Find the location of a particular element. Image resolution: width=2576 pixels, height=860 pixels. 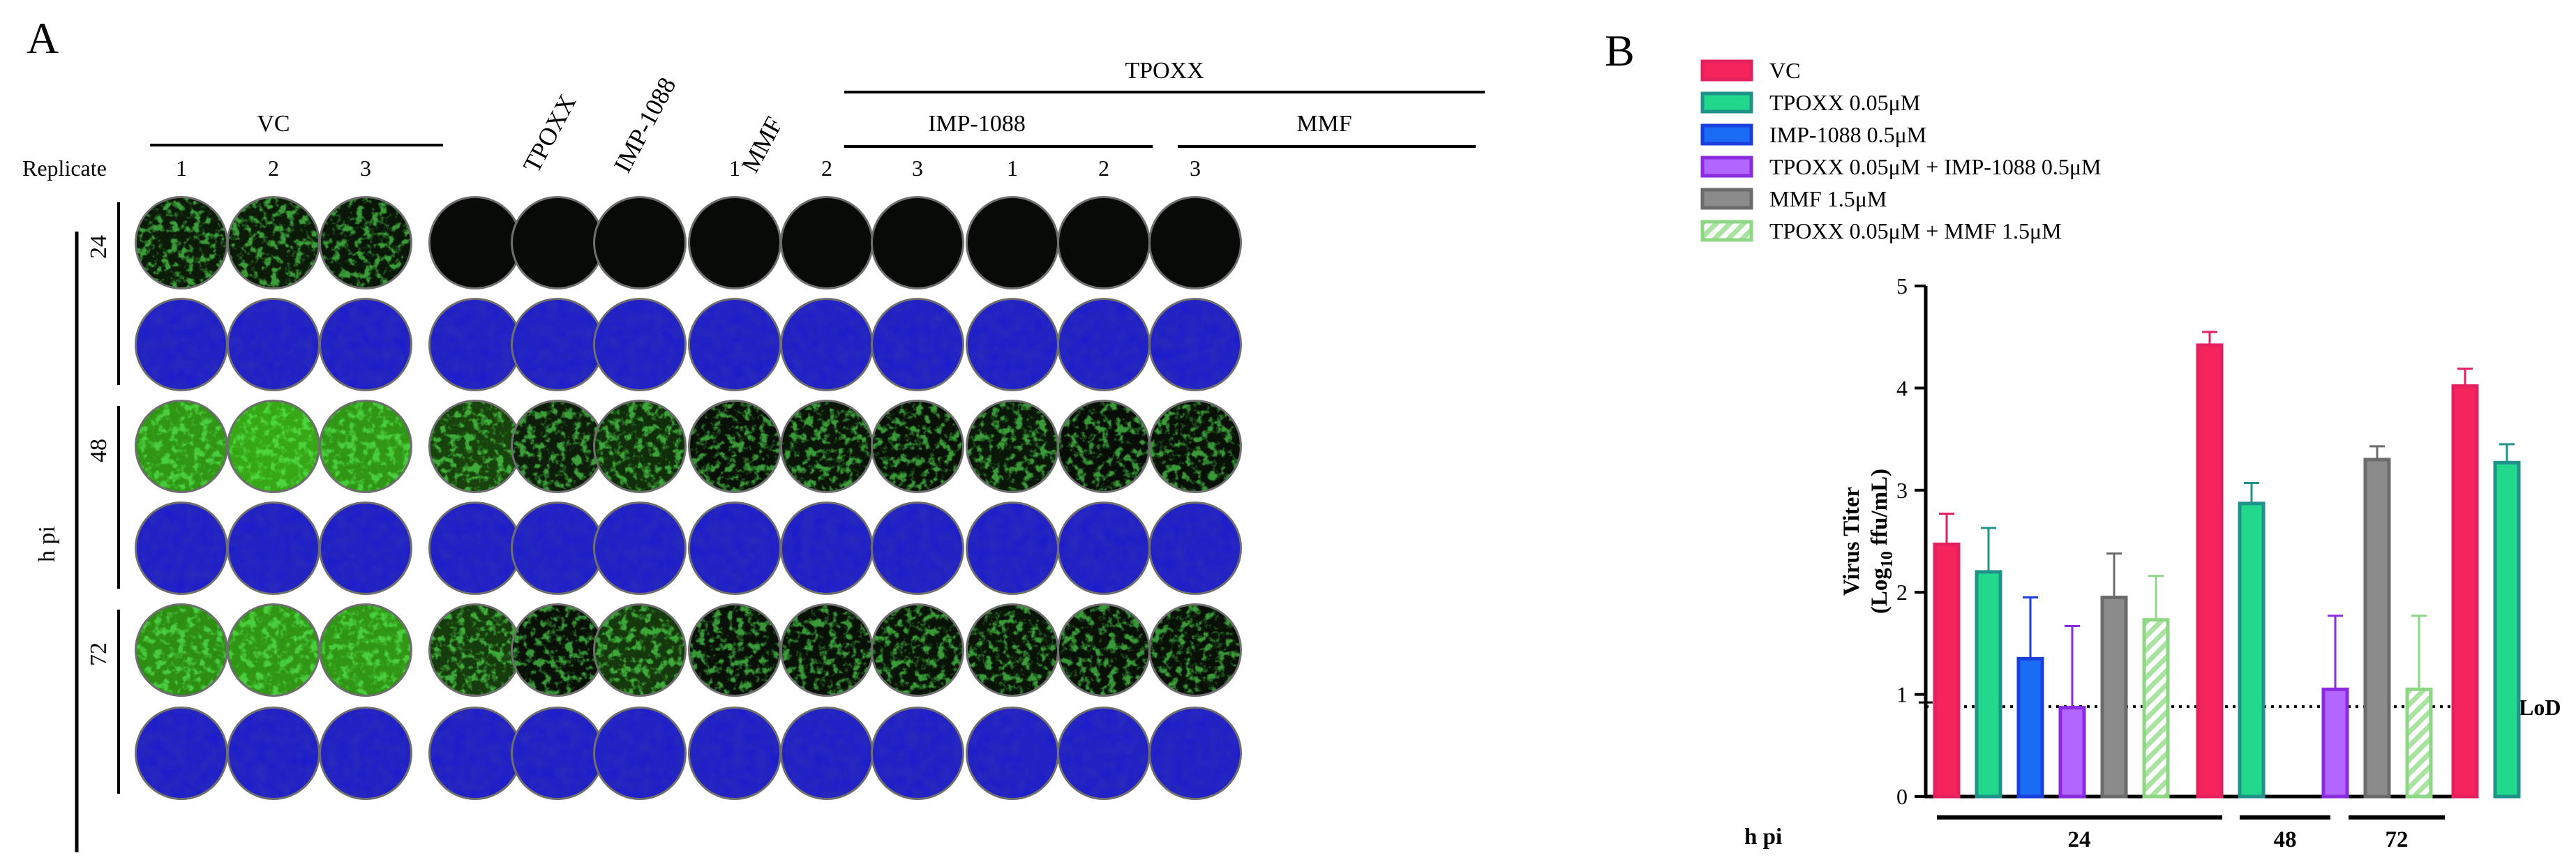

single-drug-label-mmf: MMF is located at coordinates (762, 144).